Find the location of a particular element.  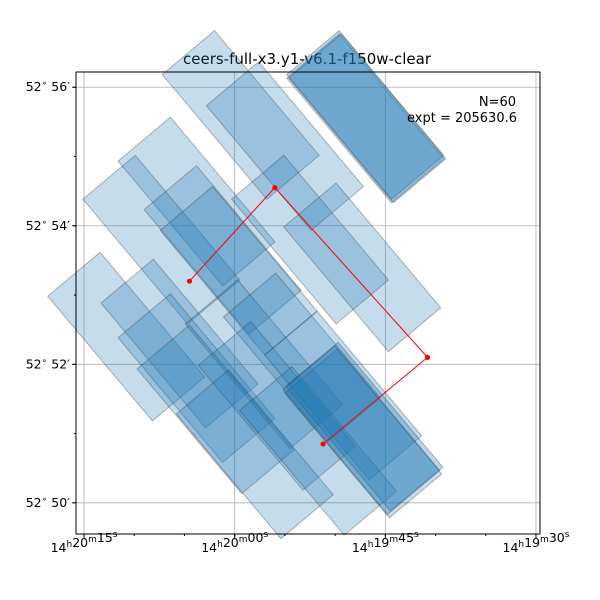

x-tick-label-1: 14h20m00s is located at coordinates (234, 542).